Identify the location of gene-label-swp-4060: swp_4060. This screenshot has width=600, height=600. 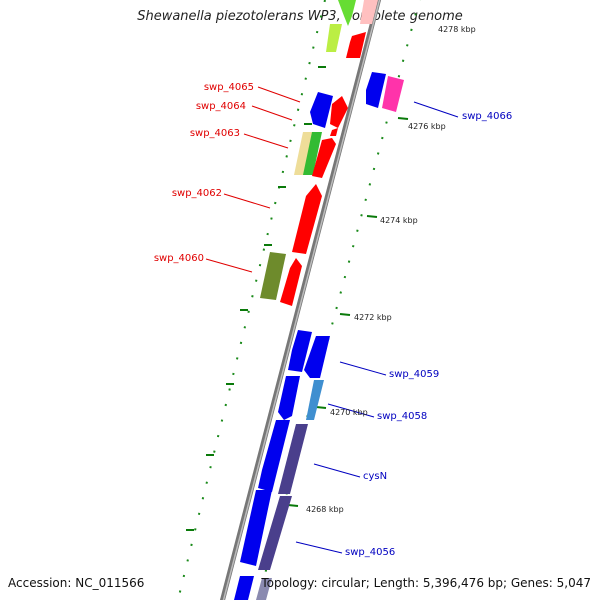
(179, 258).